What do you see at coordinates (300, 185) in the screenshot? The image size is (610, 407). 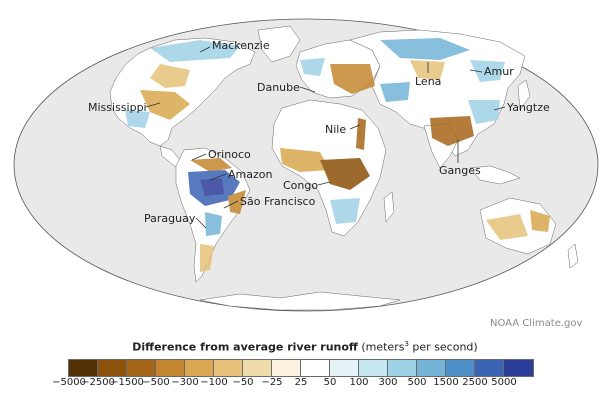 I see `label-congo: Congo` at bounding box center [300, 185].